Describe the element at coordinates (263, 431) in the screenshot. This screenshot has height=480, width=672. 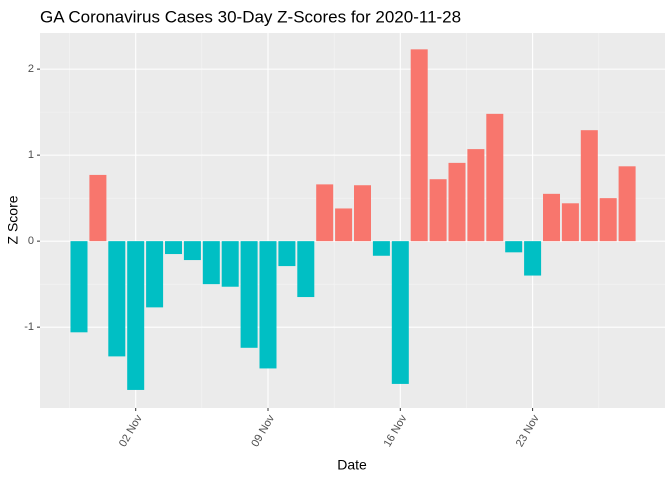
I see `x-tick-label: 09 Nov` at that location.